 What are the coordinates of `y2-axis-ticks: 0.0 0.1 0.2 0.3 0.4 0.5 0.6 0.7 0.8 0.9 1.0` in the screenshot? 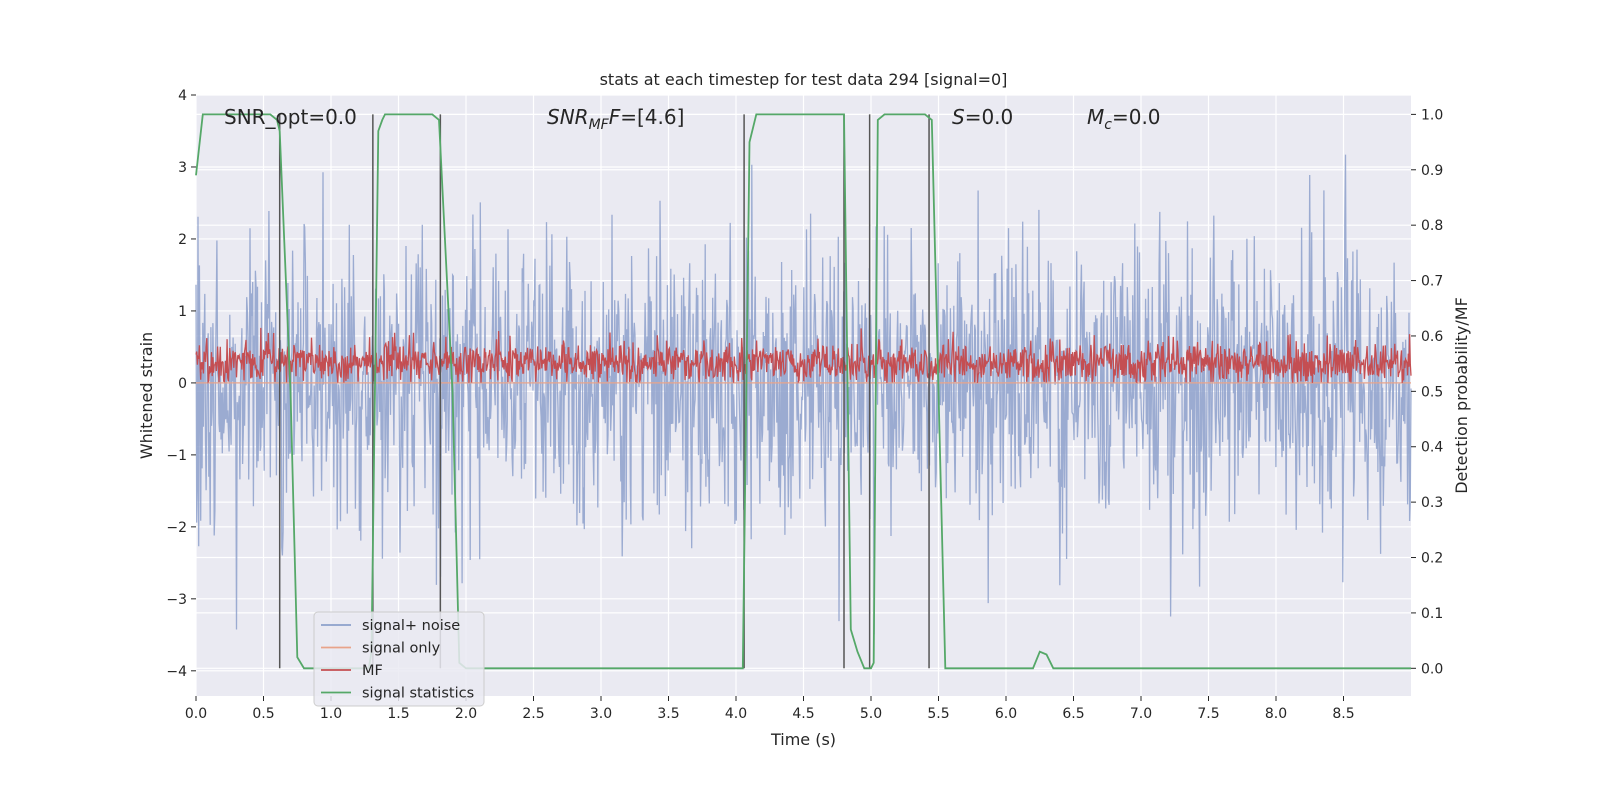 It's located at (1427, 392).